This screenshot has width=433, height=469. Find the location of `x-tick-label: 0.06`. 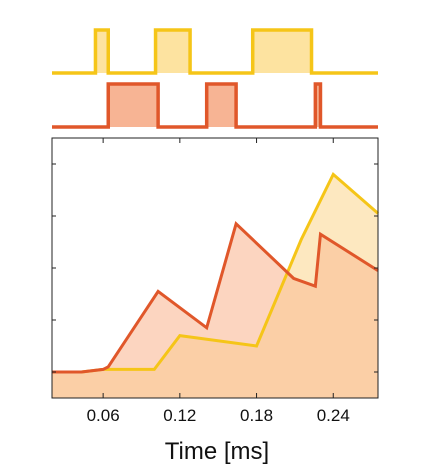

x-tick-label: 0.06 is located at coordinates (103, 415).